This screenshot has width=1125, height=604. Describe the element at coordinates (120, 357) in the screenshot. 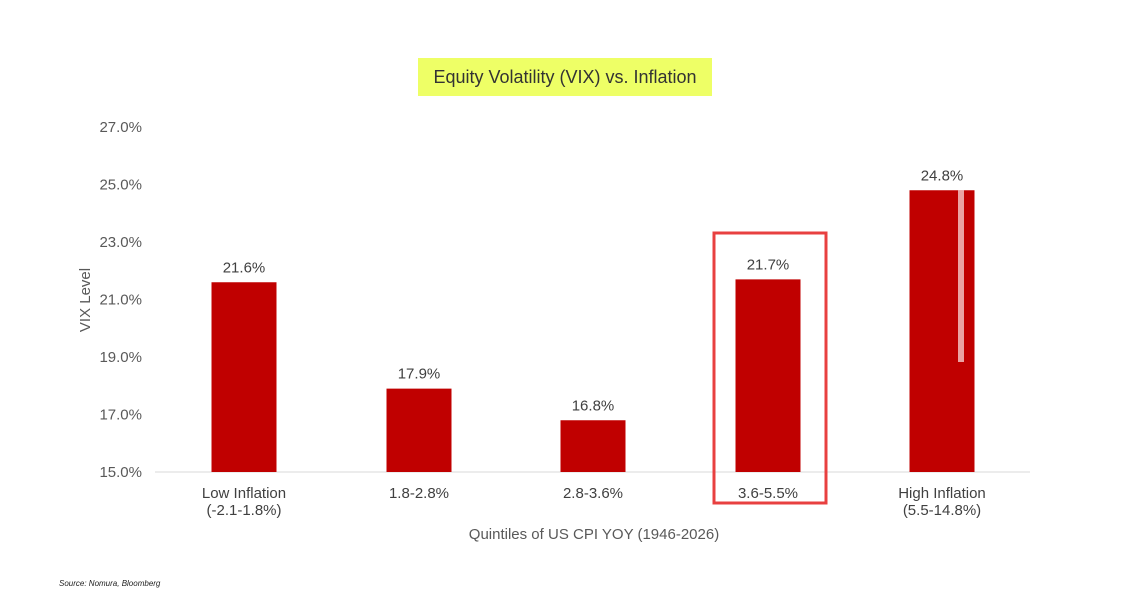

I see `y-tick-label: 19.0%` at that location.